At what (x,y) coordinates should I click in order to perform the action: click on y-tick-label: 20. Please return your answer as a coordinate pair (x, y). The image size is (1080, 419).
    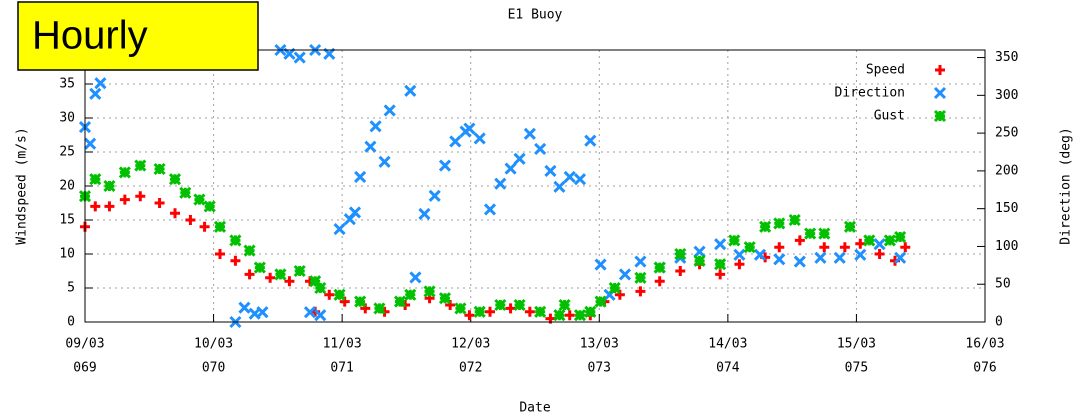
    Looking at the image, I should click on (67, 186).